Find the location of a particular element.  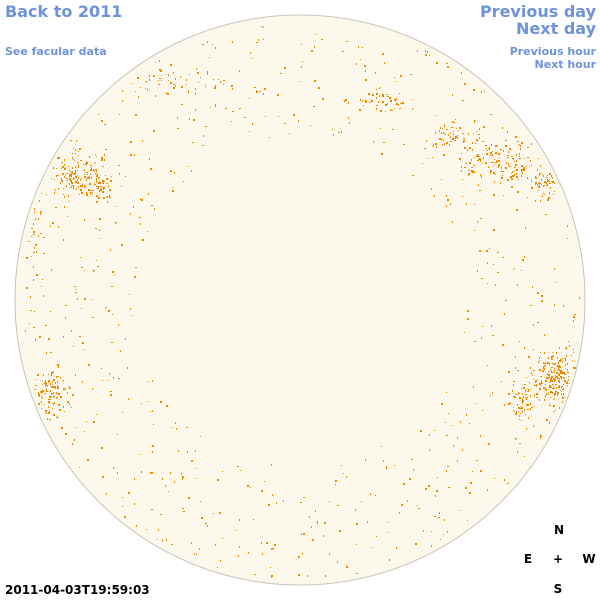

next-hour-link: Next hour is located at coordinates (565, 64).